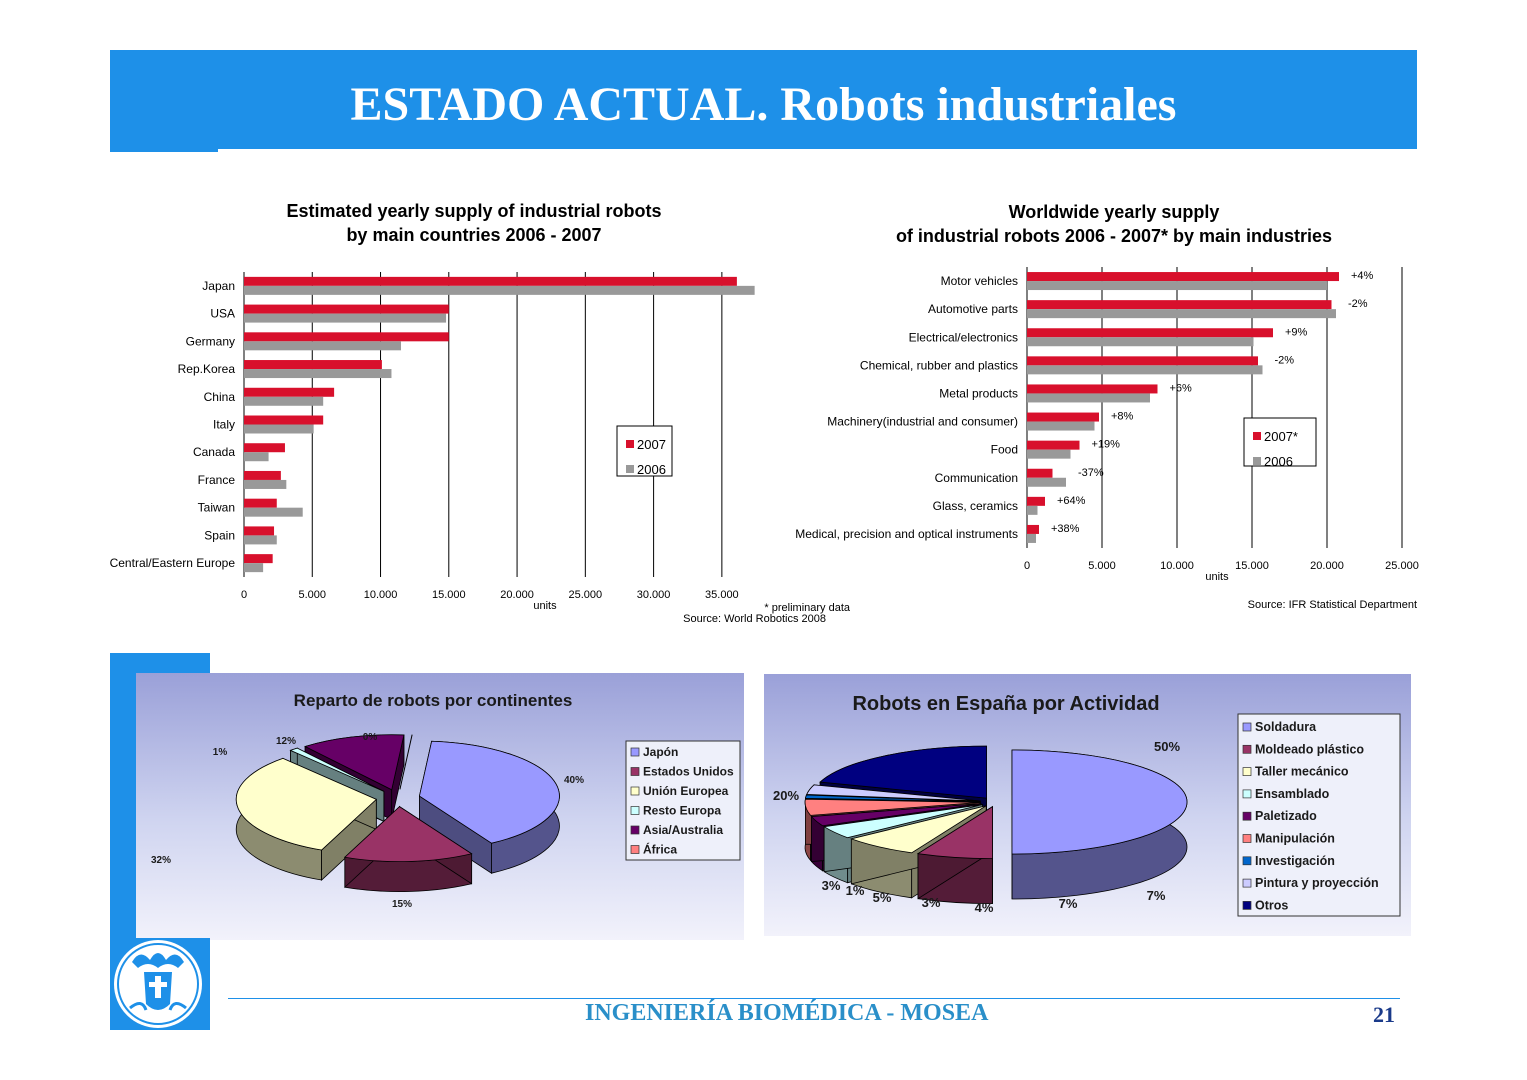 This screenshot has width=1527, height=1080. What do you see at coordinates (1295, 839) in the screenshot?
I see `legend-label: Manipulación` at bounding box center [1295, 839].